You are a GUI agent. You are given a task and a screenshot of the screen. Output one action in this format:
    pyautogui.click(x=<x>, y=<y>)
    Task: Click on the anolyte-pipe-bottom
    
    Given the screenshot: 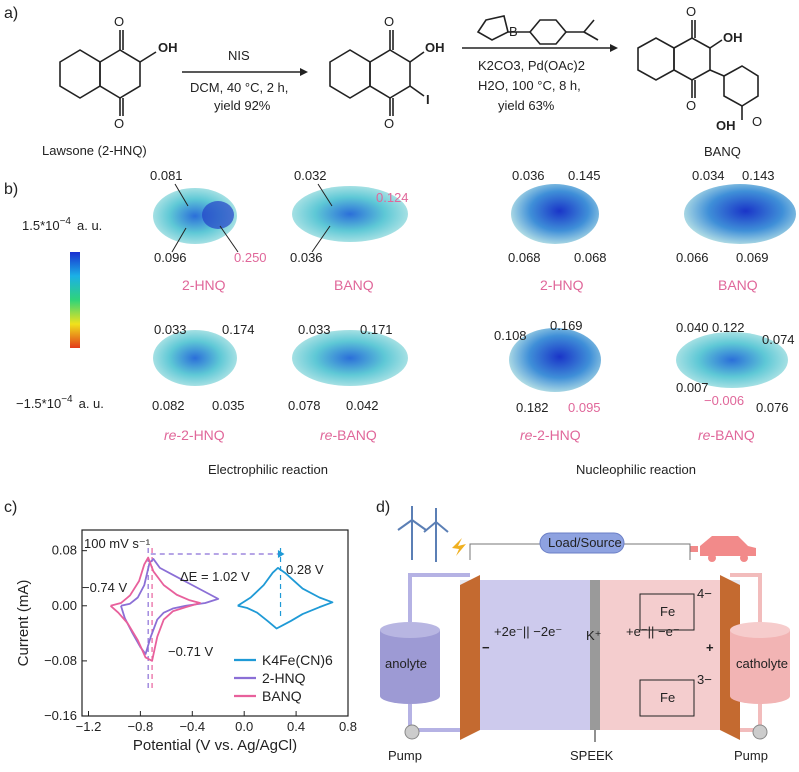 What is the action you would take?
    pyautogui.click(x=434, y=718)
    